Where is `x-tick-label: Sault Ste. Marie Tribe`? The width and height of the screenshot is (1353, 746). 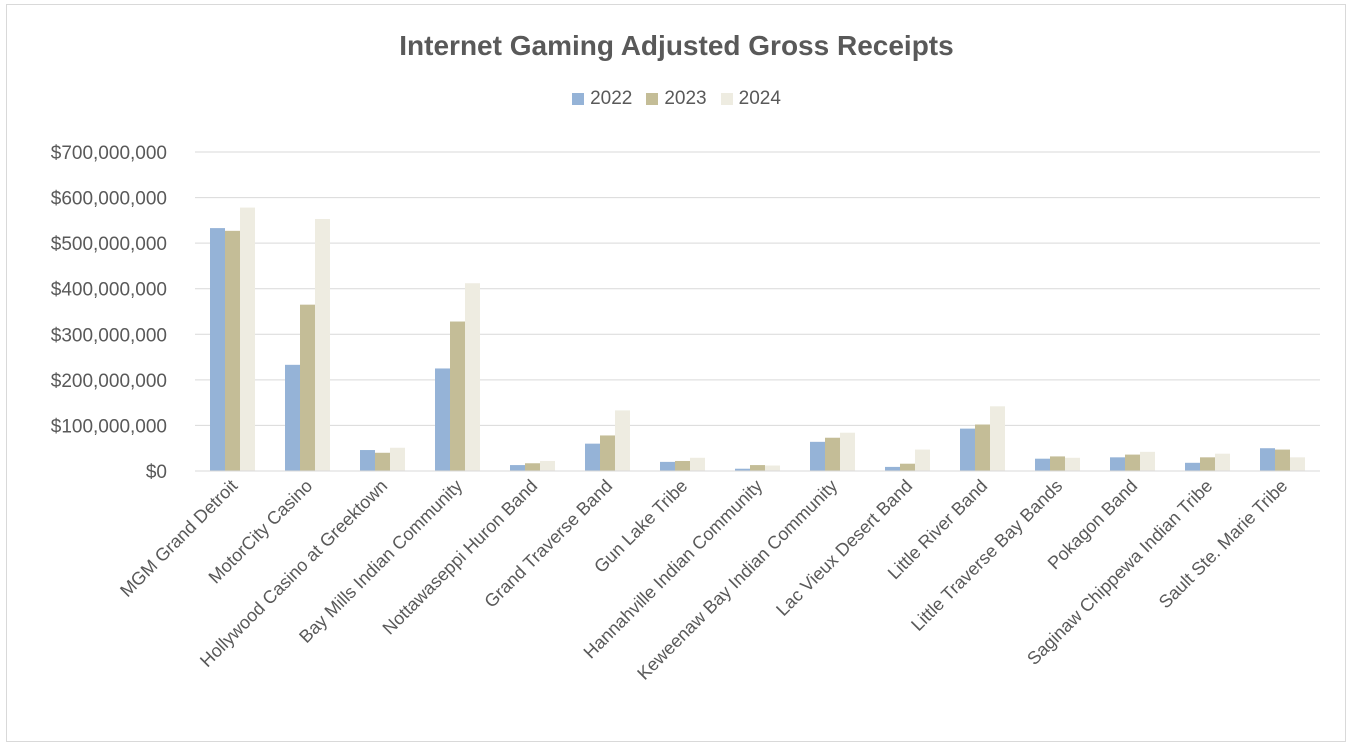 x-tick-label: Sault Ste. Marie Tribe is located at coordinates (1223, 544).